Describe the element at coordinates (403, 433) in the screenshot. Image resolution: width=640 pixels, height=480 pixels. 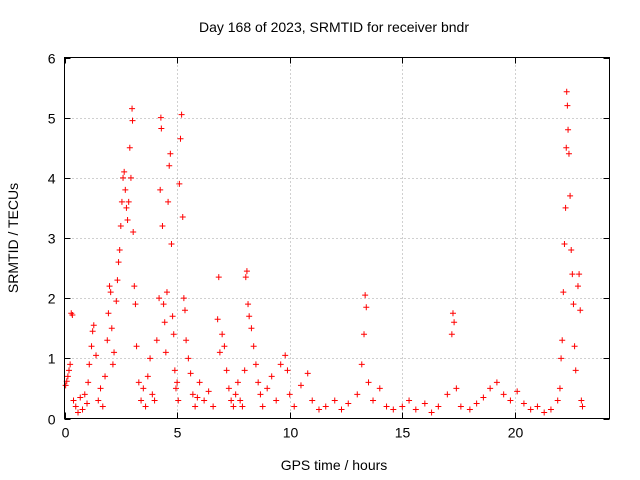
I see `x-tick-label: 15` at that location.